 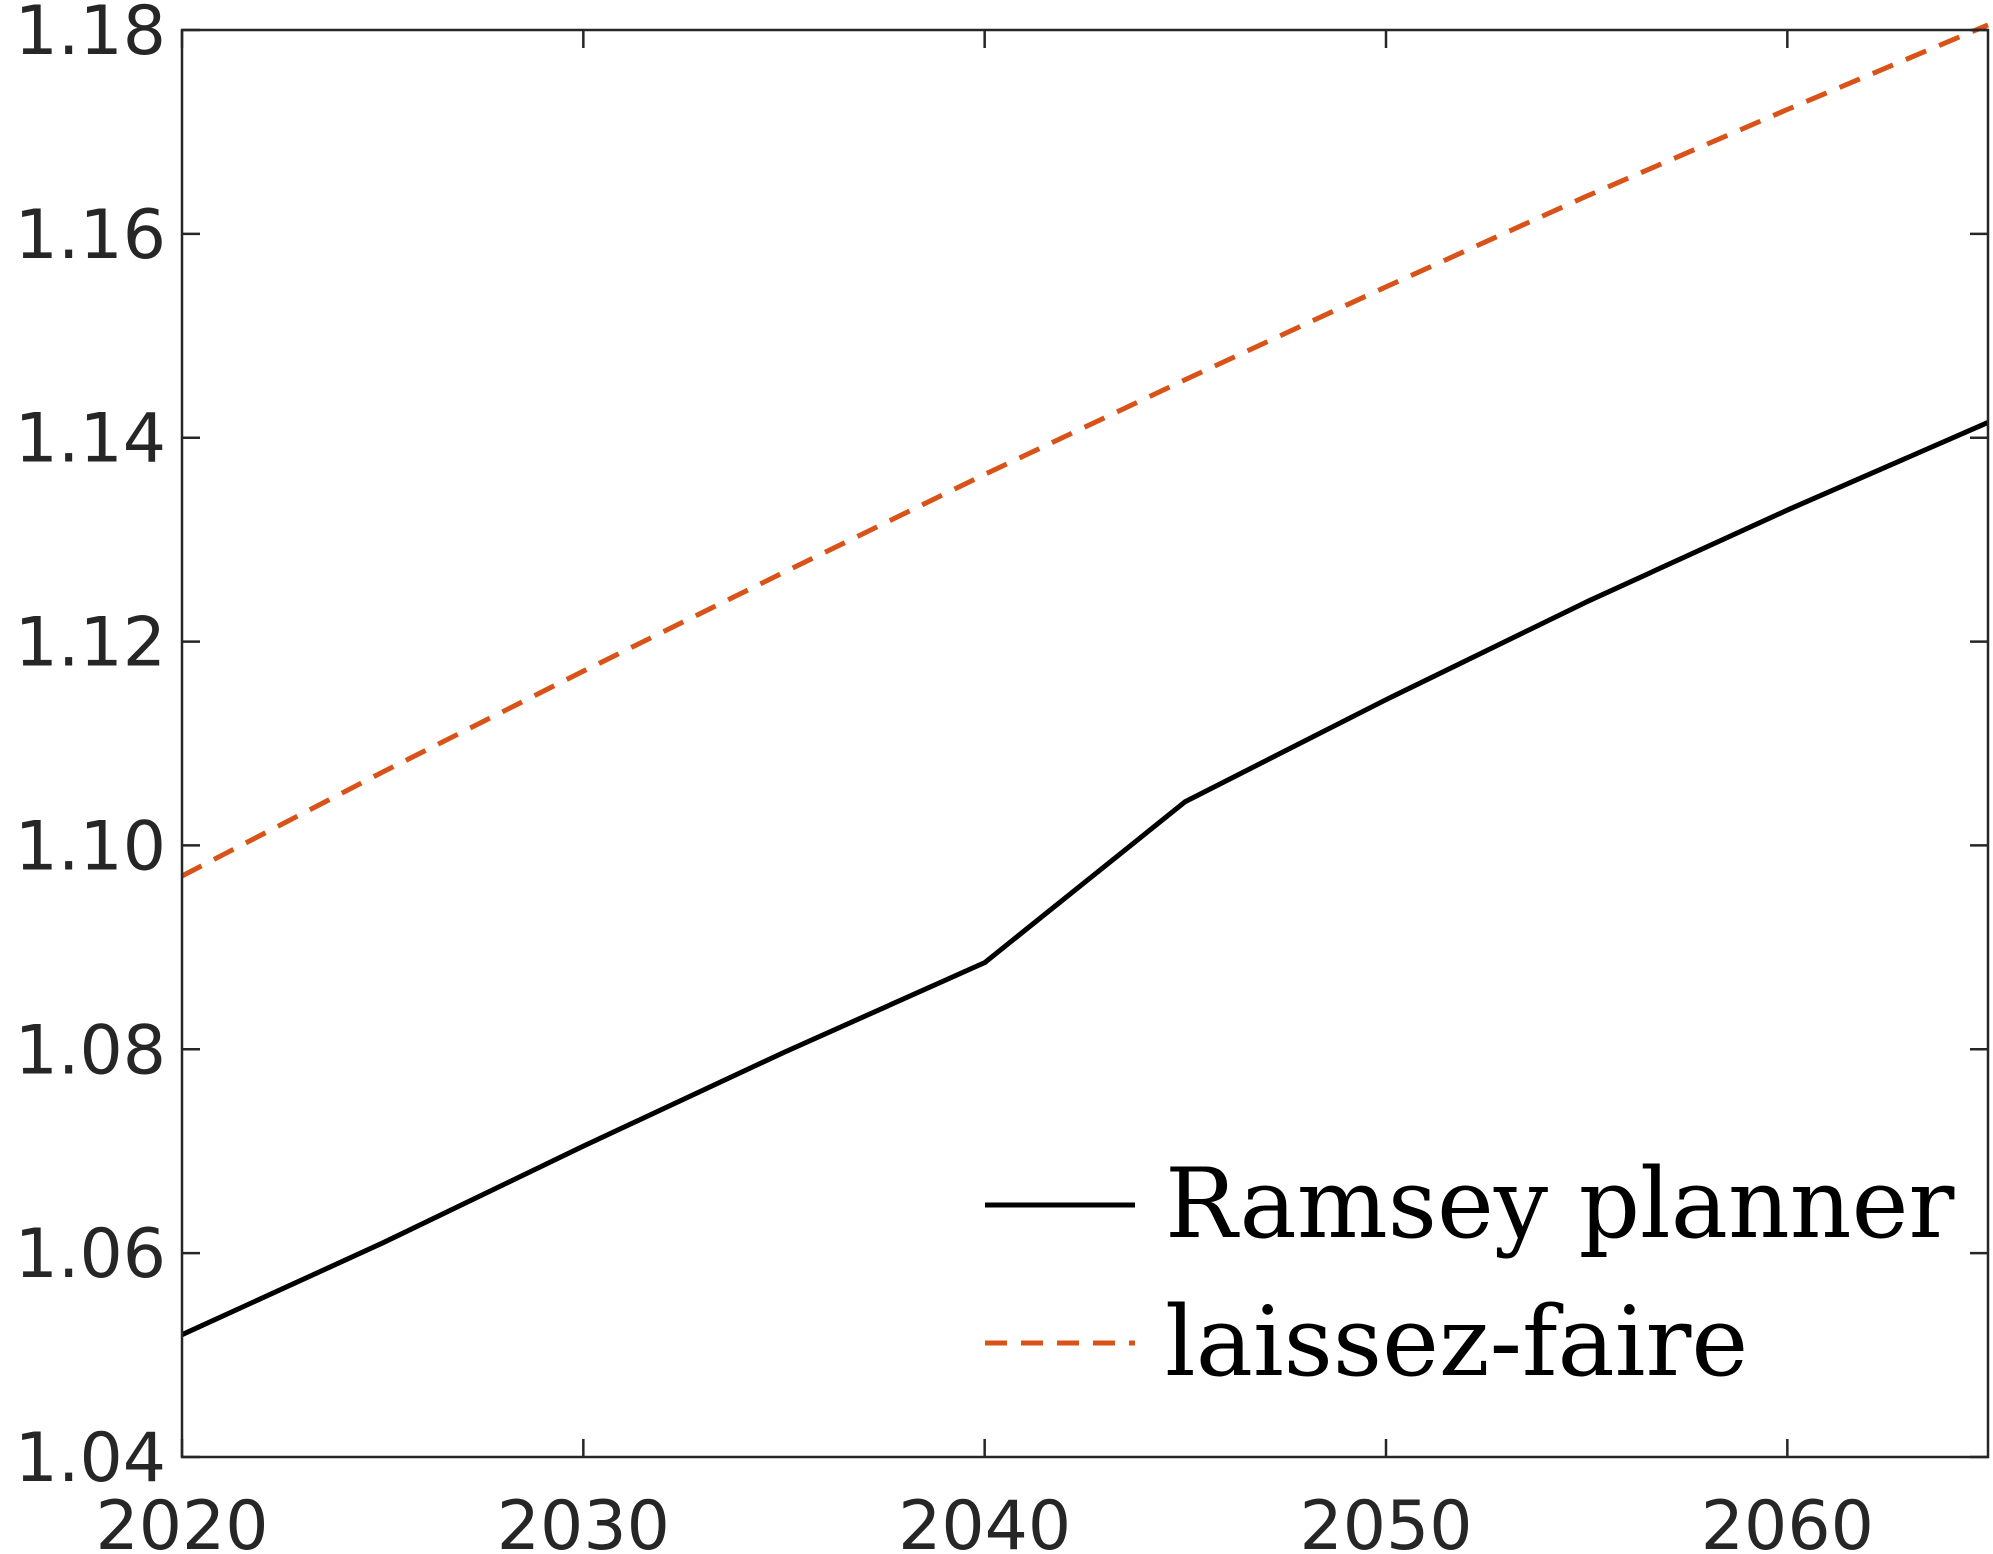 What do you see at coordinates (90, 439) in the screenshot?
I see `y-tick-label: 1.14` at bounding box center [90, 439].